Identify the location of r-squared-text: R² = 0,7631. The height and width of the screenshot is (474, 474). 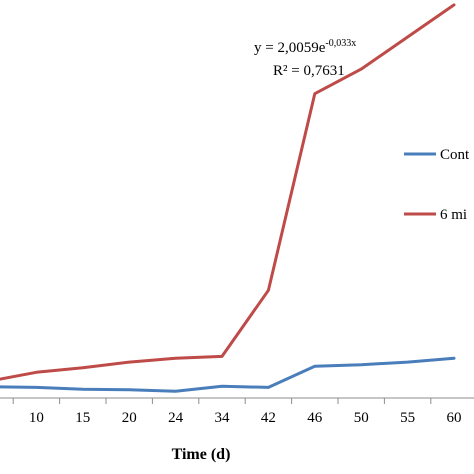
(309, 71).